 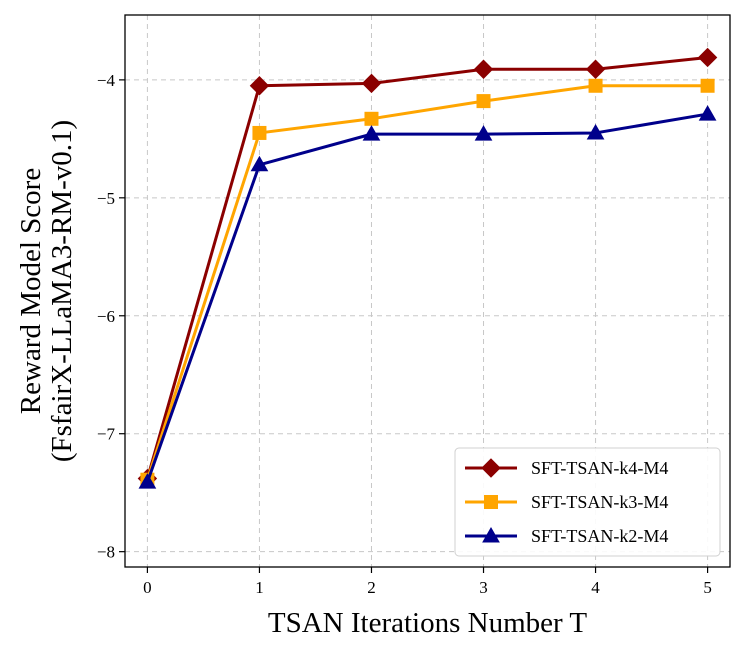 I want to click on y-tick-label: −7, so click(x=106, y=434).